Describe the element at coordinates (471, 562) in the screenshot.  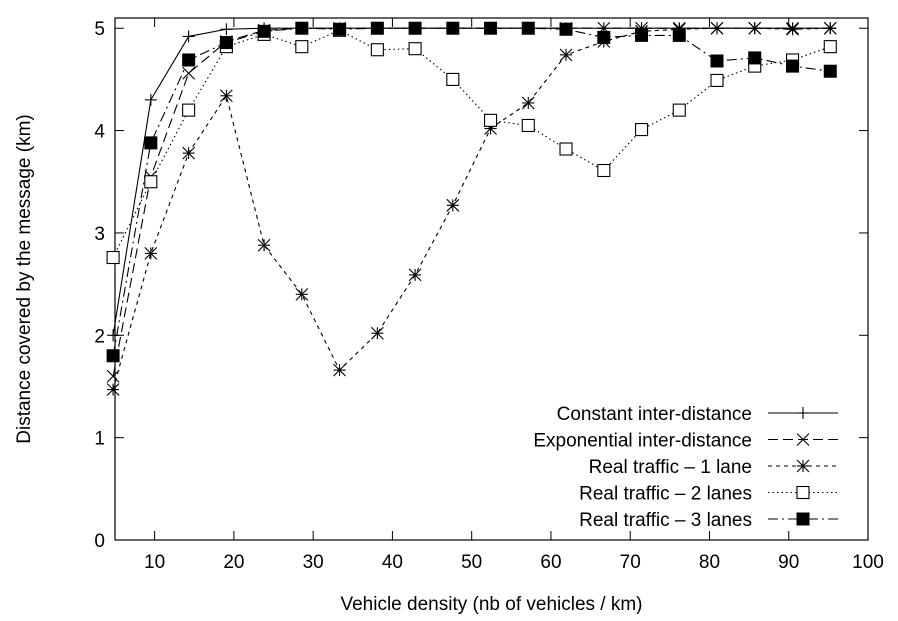
I see `x-tick-label-50: 50` at that location.